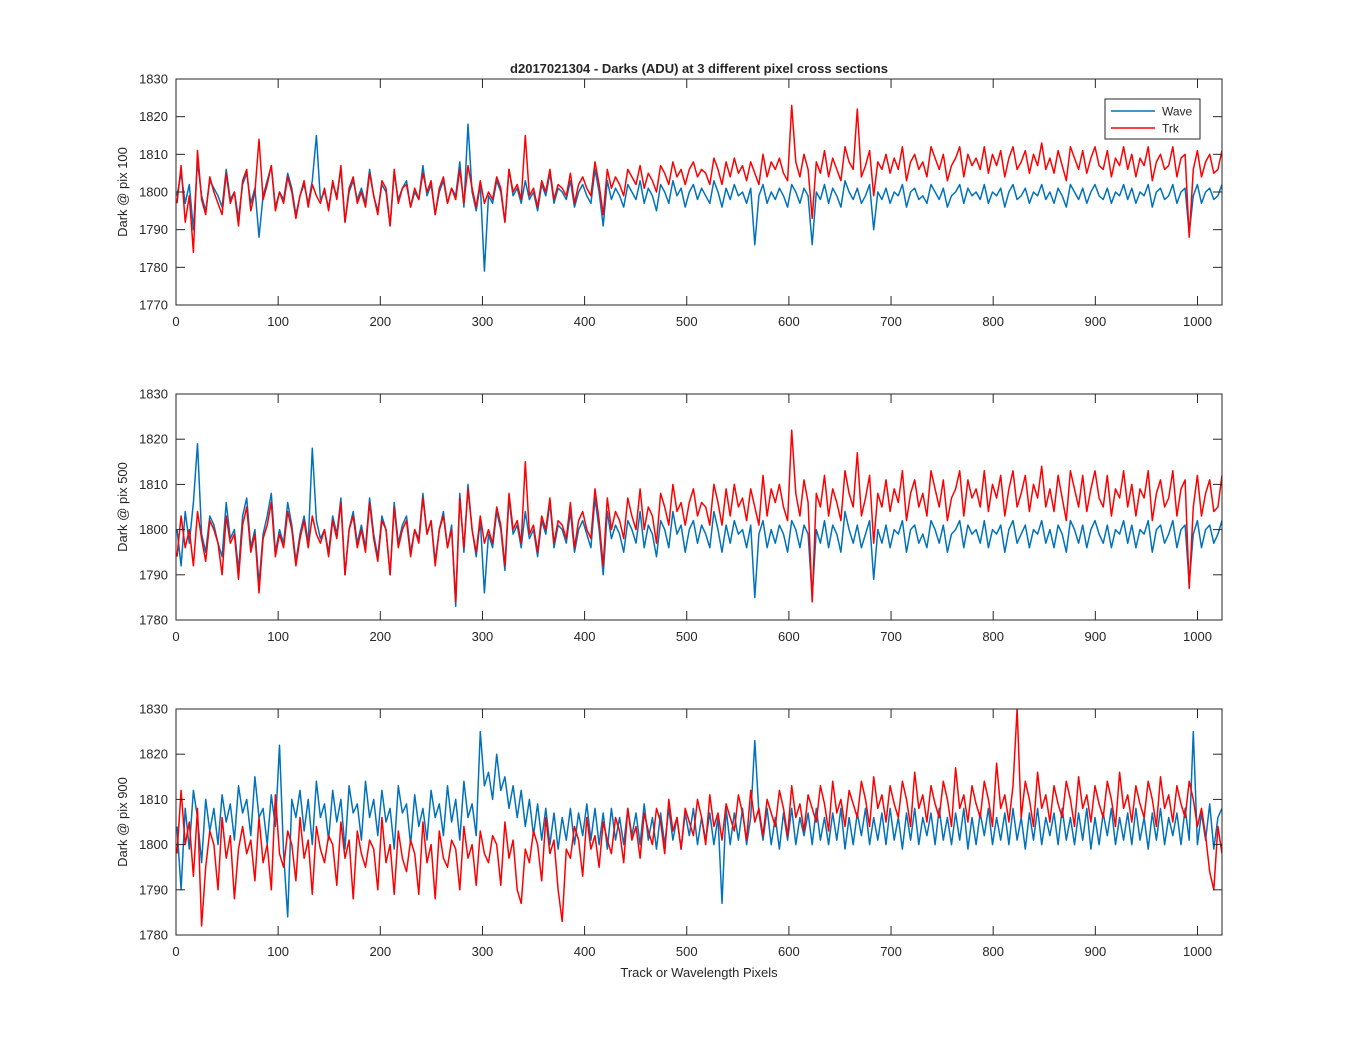 The image size is (1350, 1050). Describe the element at coordinates (699, 972) in the screenshot. I see `x-axis-label: Track or Wavelength Pixels` at that location.